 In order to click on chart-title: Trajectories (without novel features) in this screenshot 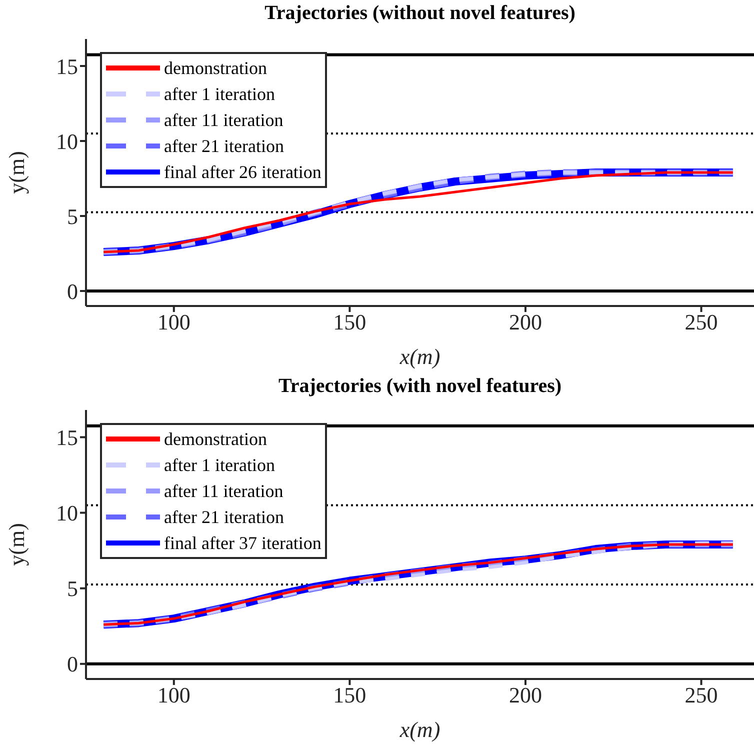, I will do `click(420, 13)`.